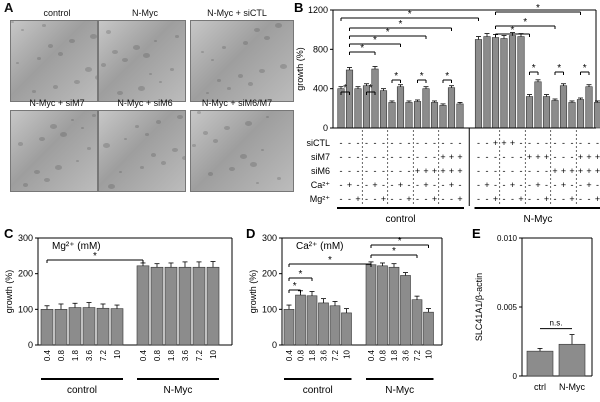 The image size is (600, 402). Describe the element at coordinates (57, 103) in the screenshot. I see `micrograph-label: N-Myc + siM7` at that location.